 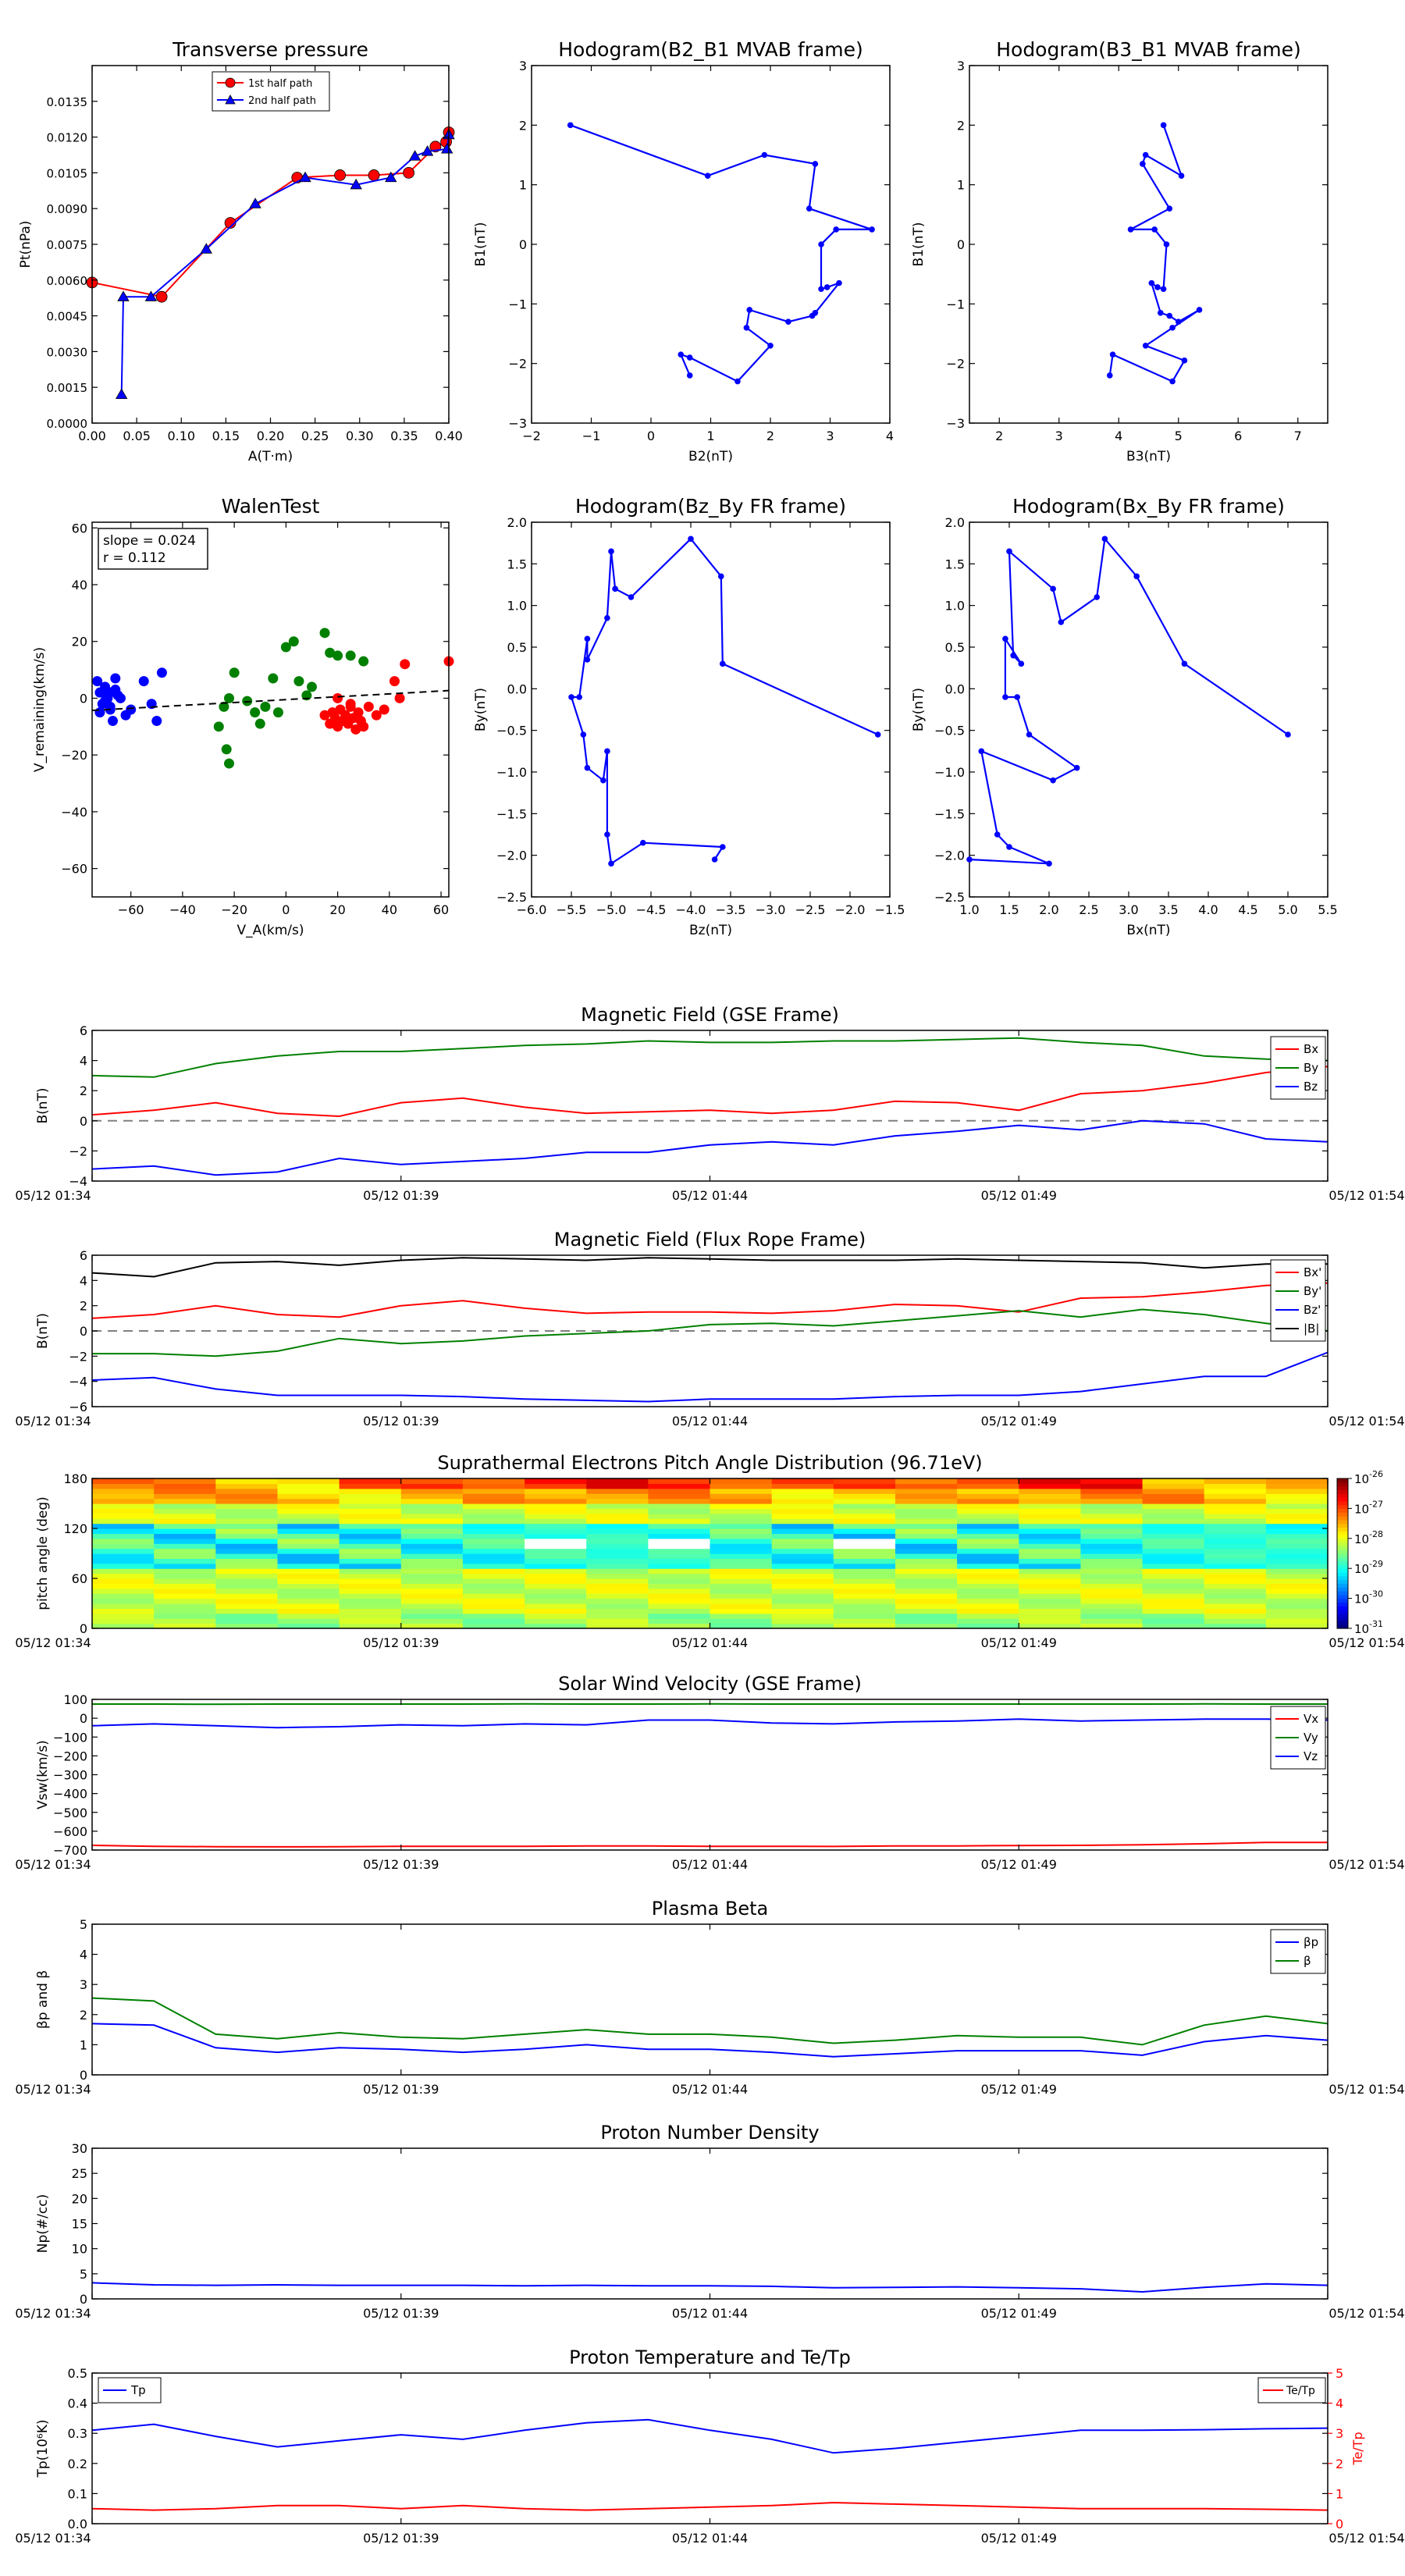 I want to click on x-tick-label: 20, so click(x=337, y=909).